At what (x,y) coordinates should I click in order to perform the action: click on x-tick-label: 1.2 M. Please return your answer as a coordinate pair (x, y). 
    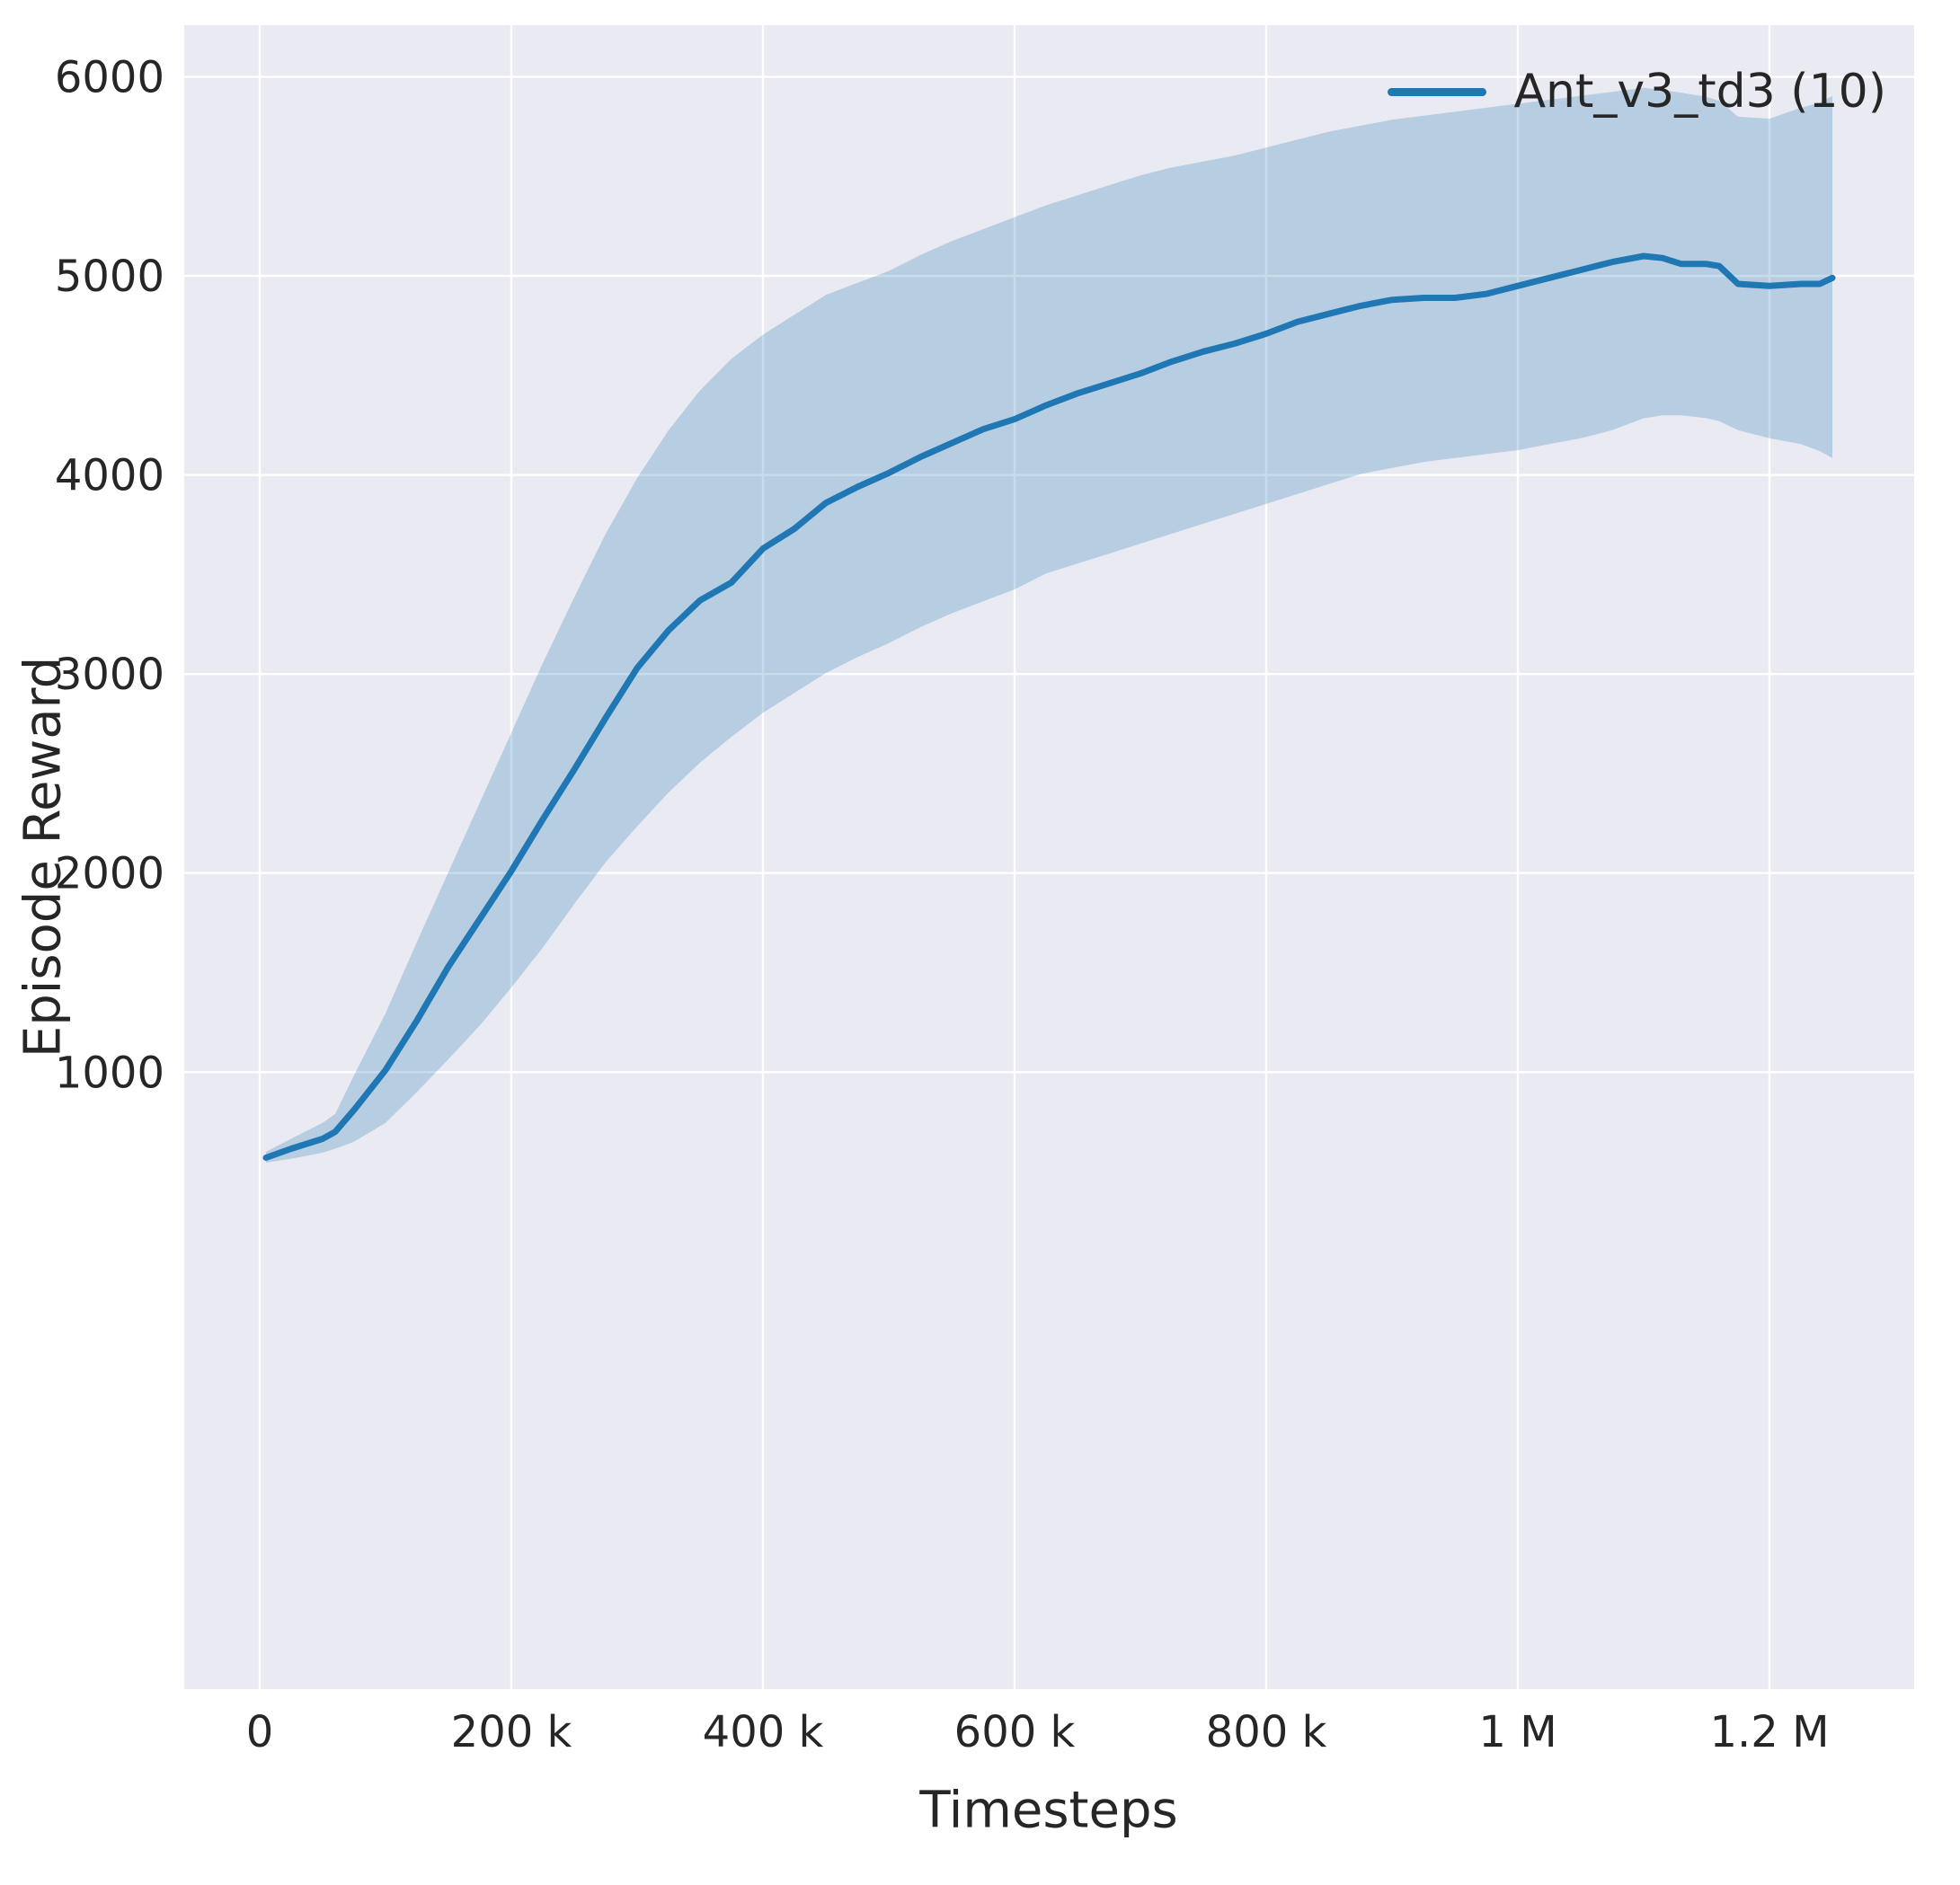
    Looking at the image, I should click on (1769, 1732).